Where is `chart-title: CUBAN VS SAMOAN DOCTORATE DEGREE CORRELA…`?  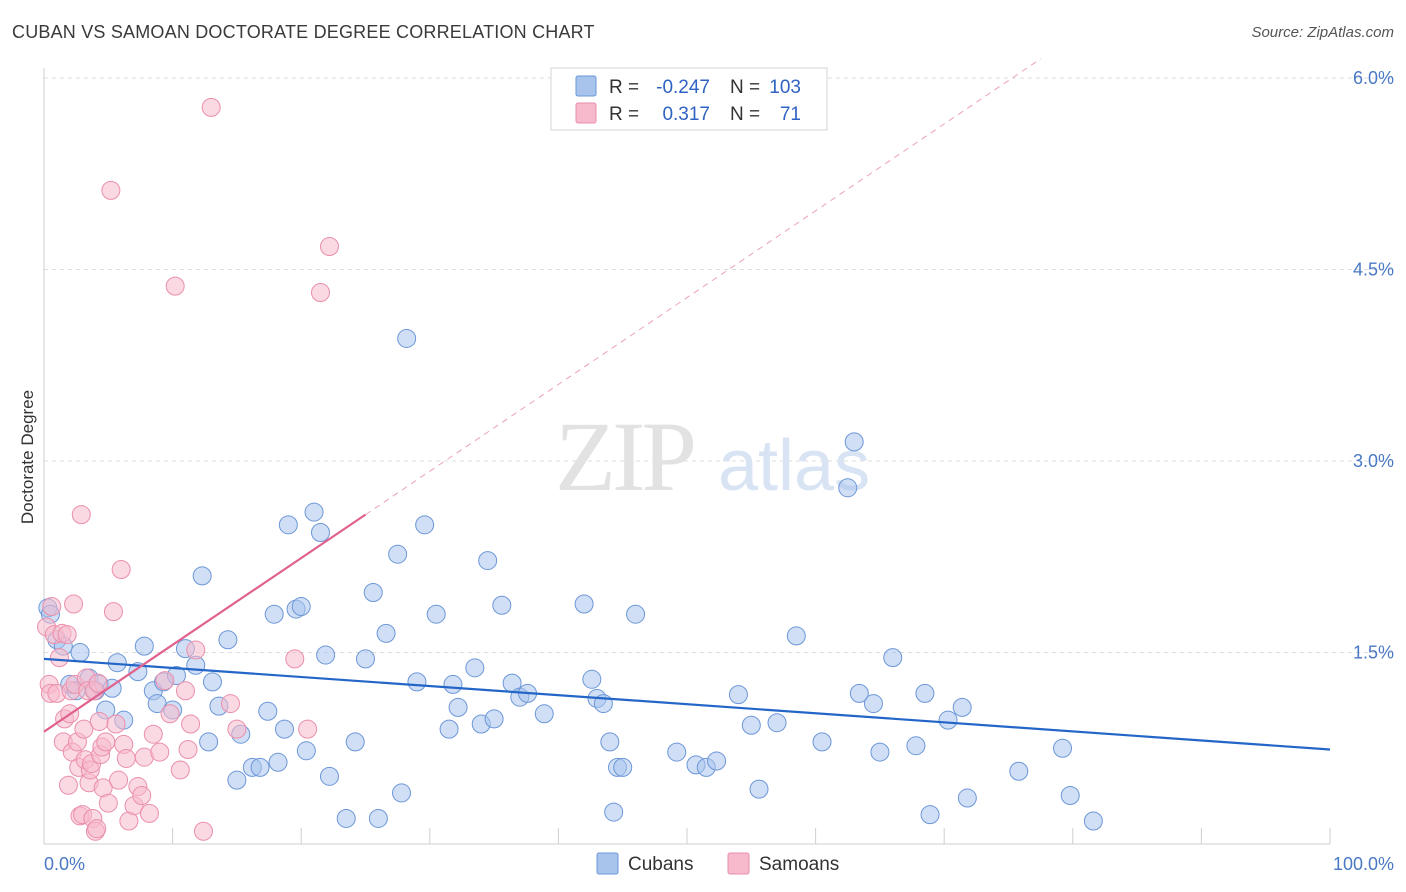 chart-title: CUBAN VS SAMOAN DOCTORATE DEGREE CORRELA… is located at coordinates (303, 32).